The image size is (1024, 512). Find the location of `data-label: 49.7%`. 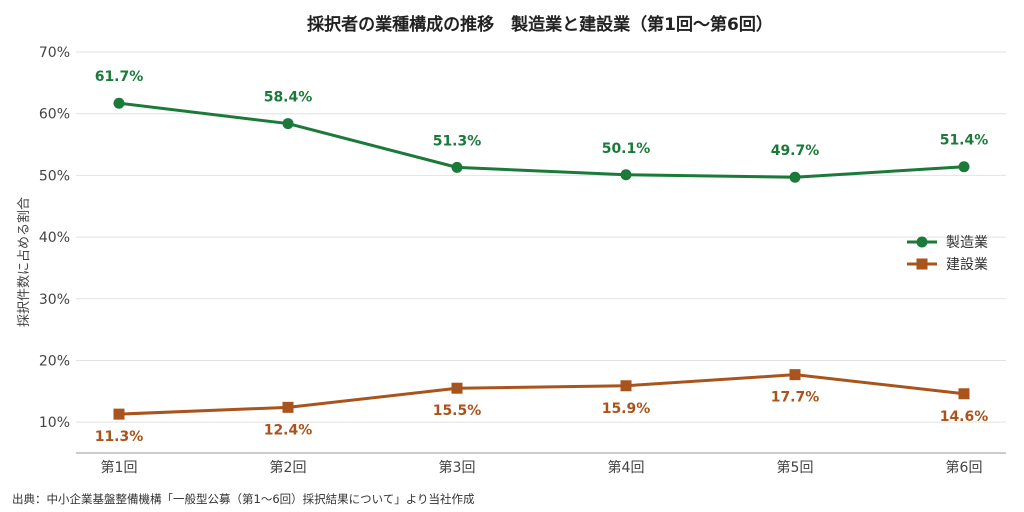

data-label: 49.7% is located at coordinates (795, 151).